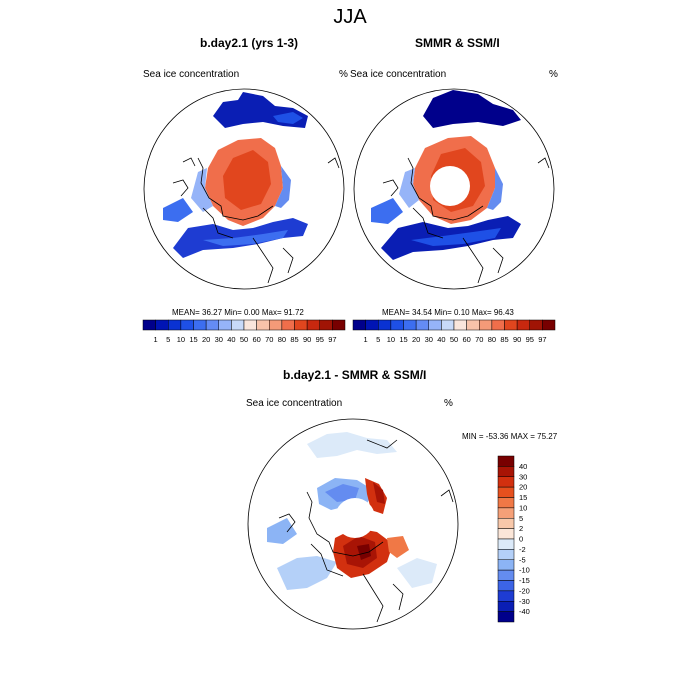  What do you see at coordinates (353, 524) in the screenshot?
I see `panel3-map` at bounding box center [353, 524].